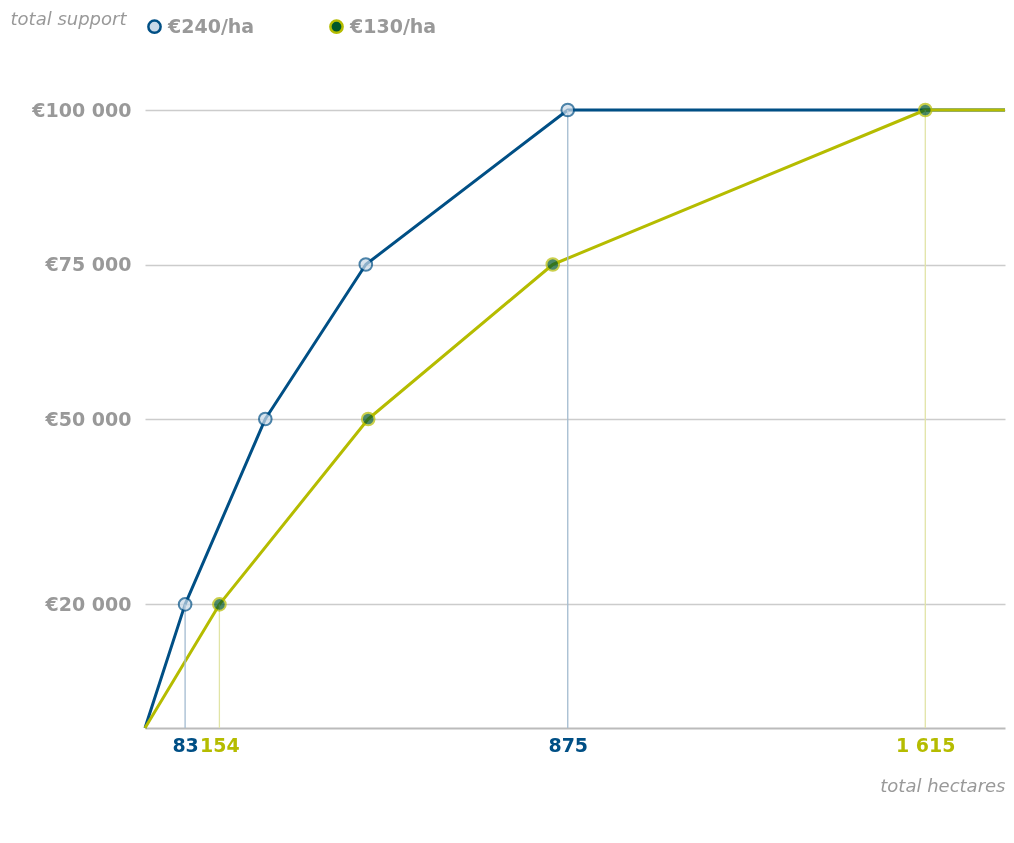 The height and width of the screenshot is (843, 1014). What do you see at coordinates (393, 25) in the screenshot?
I see `legend-label: €130/ha` at bounding box center [393, 25].